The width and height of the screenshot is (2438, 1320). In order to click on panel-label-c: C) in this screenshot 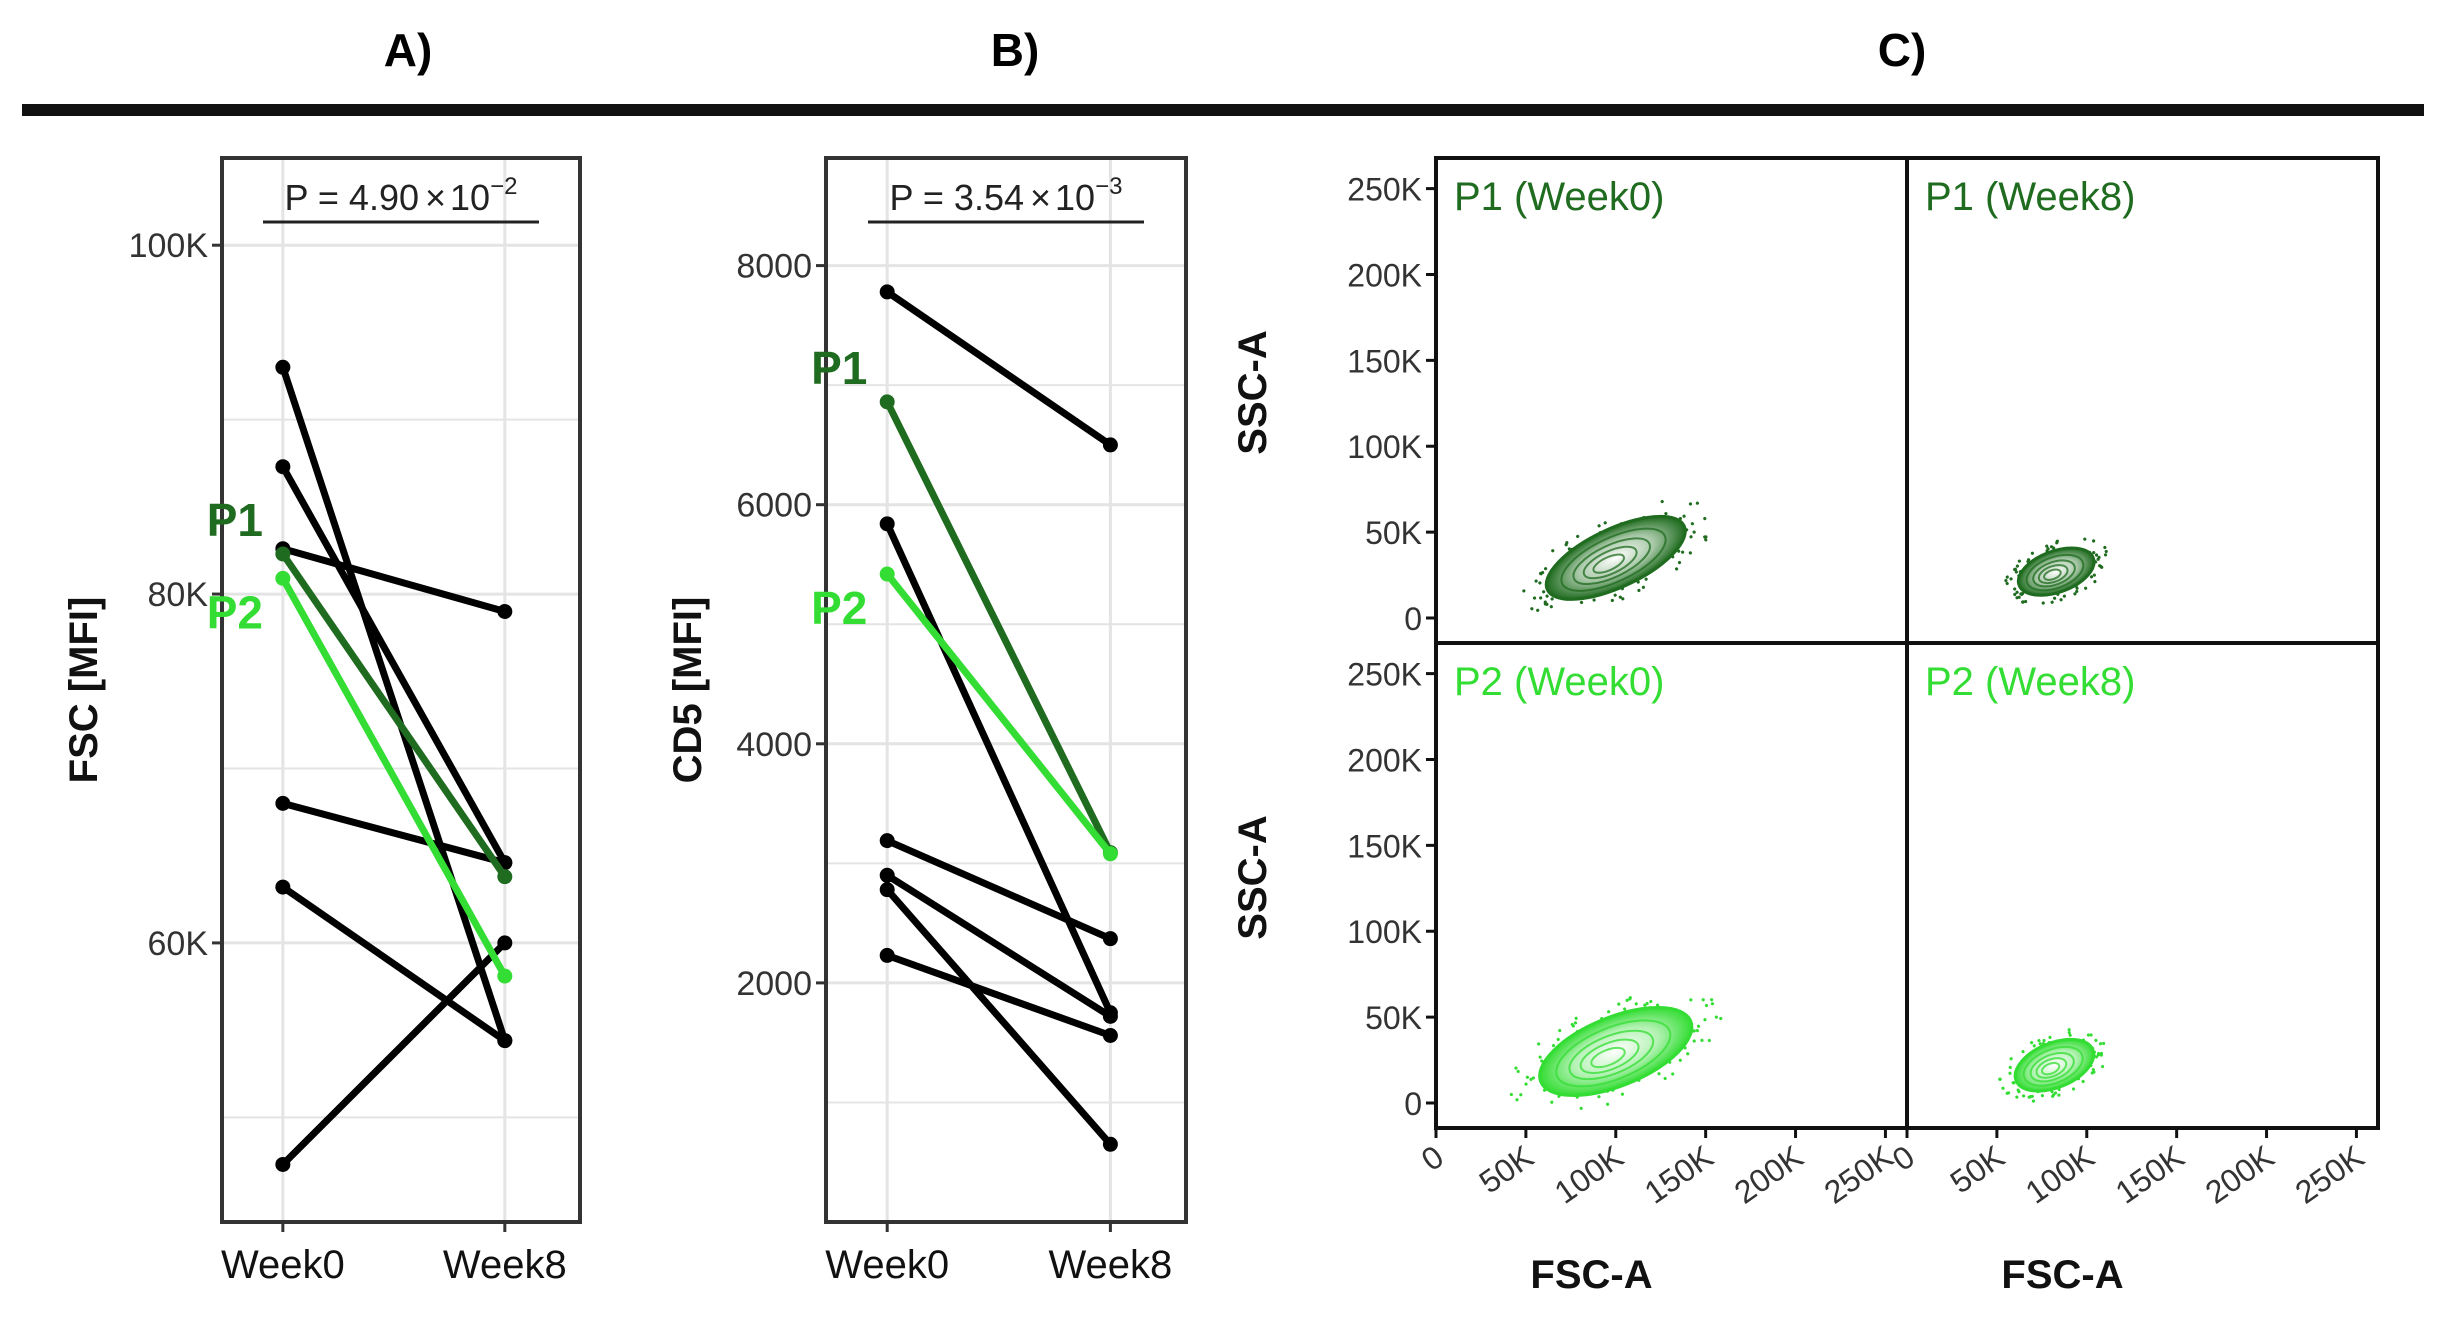, I will do `click(1902, 50)`.